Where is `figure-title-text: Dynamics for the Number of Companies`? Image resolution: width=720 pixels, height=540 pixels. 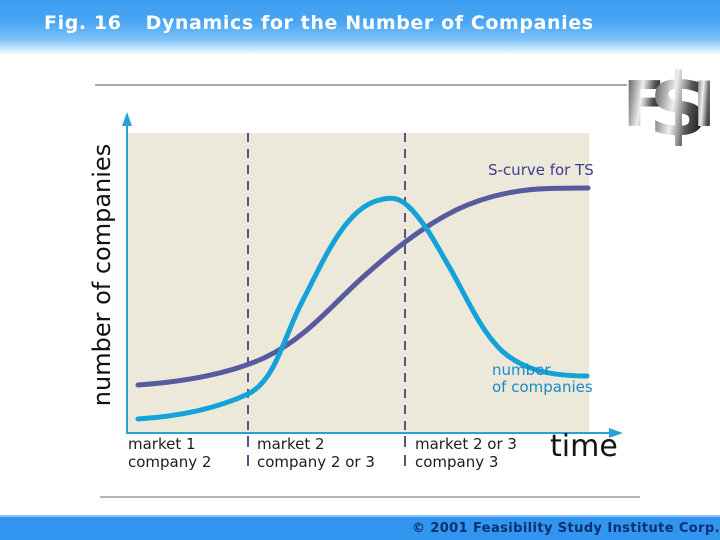
figure-title-text: Dynamics for the Number of Companies is located at coordinates (369, 22).